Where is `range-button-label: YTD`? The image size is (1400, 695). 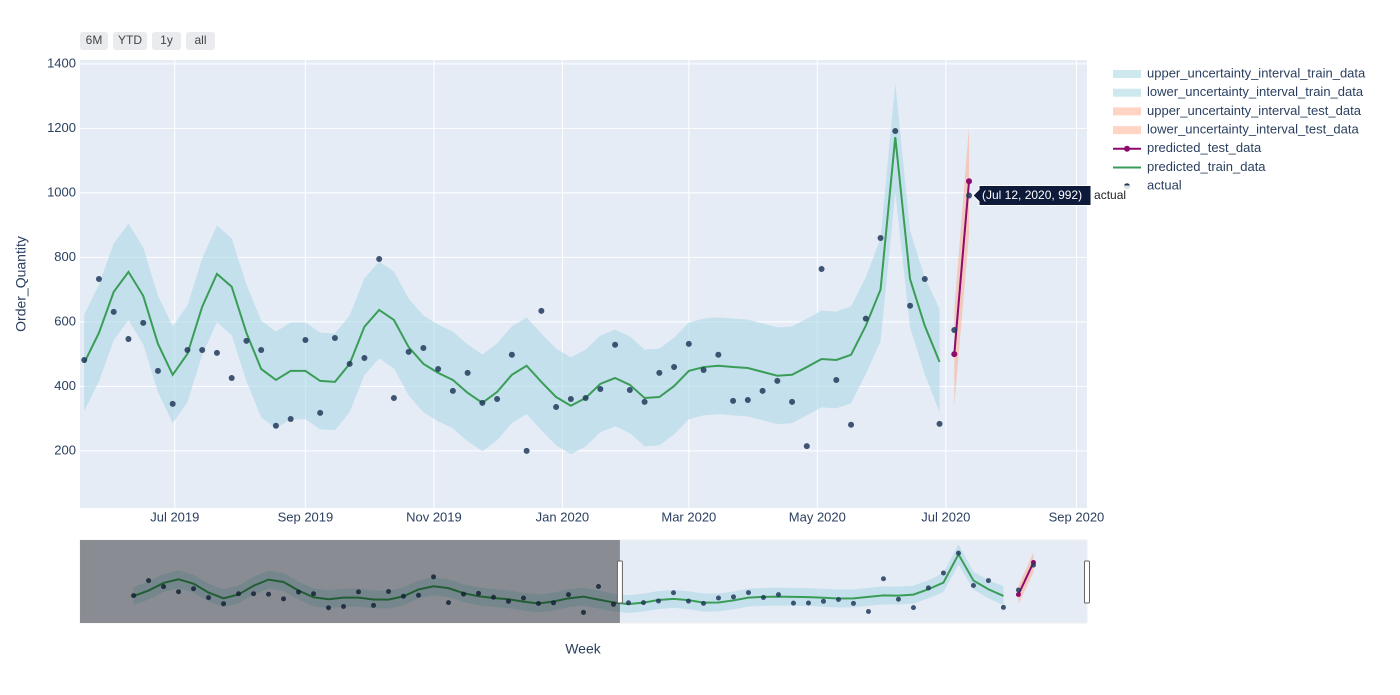 range-button-label: YTD is located at coordinates (130, 40).